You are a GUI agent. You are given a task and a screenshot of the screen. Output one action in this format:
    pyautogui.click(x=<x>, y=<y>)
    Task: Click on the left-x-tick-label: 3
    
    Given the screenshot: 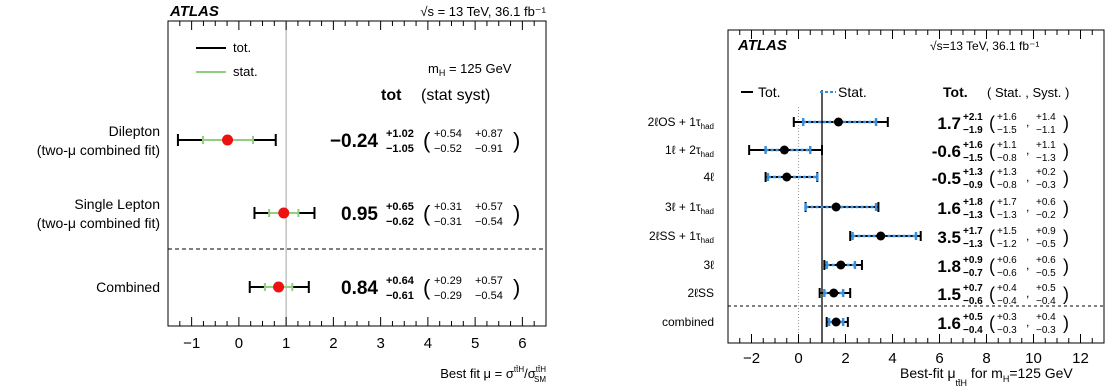 What is the action you would take?
    pyautogui.click(x=380, y=343)
    